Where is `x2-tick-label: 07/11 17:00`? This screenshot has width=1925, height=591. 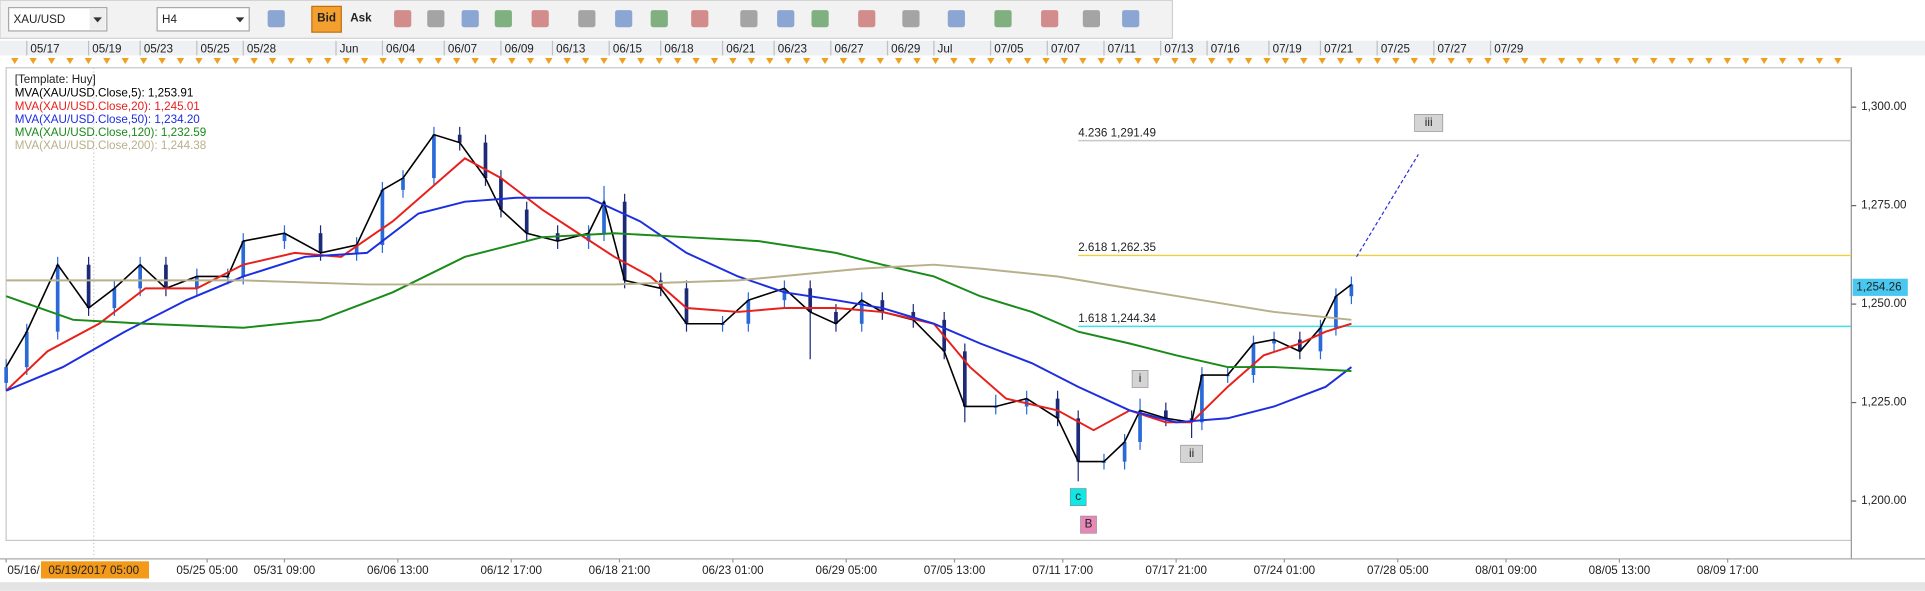
x2-tick-label: 07/11 17:00 is located at coordinates (1062, 570).